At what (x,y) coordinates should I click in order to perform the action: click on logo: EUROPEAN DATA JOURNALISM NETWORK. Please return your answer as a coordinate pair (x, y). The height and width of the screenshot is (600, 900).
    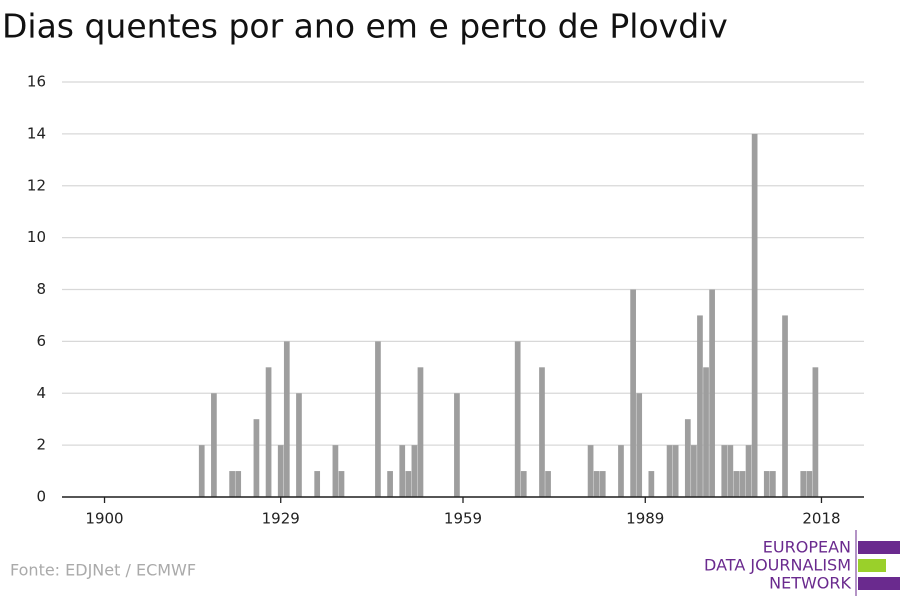
    Looking at the image, I should click on (802, 563).